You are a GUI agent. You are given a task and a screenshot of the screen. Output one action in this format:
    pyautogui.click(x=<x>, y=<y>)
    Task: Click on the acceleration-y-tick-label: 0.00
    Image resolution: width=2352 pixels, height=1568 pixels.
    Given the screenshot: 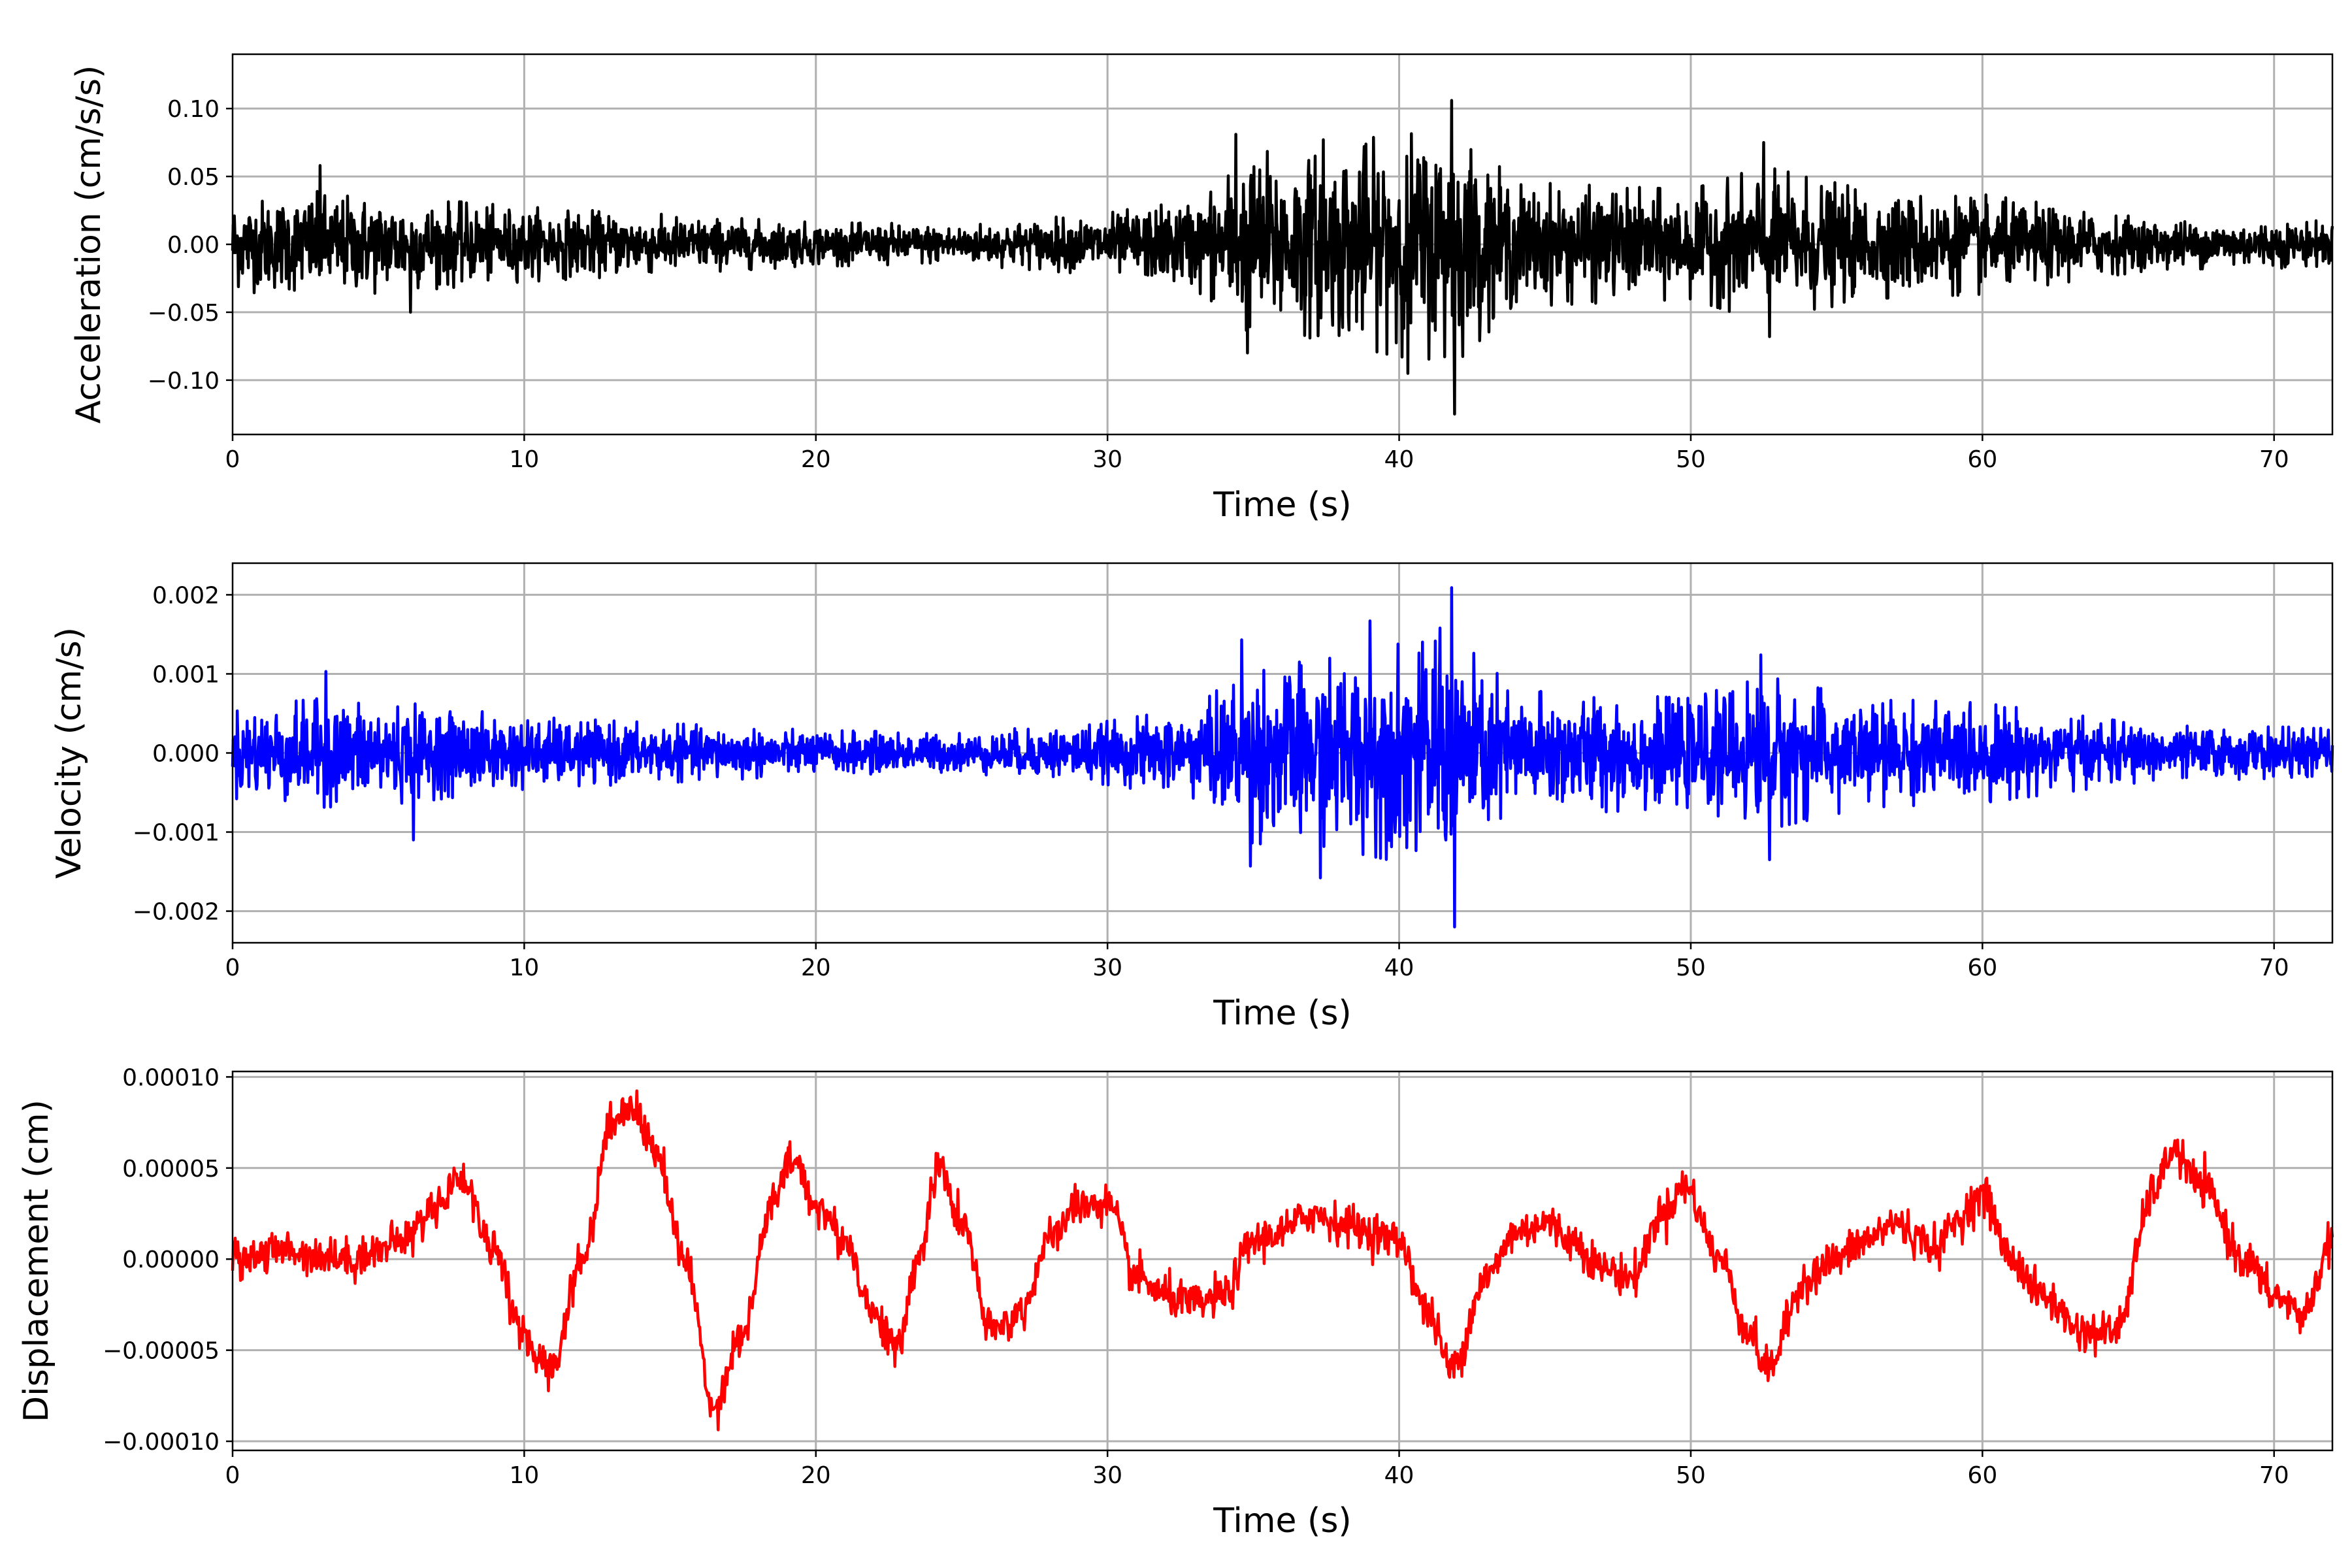 What is the action you would take?
    pyautogui.click(x=193, y=245)
    